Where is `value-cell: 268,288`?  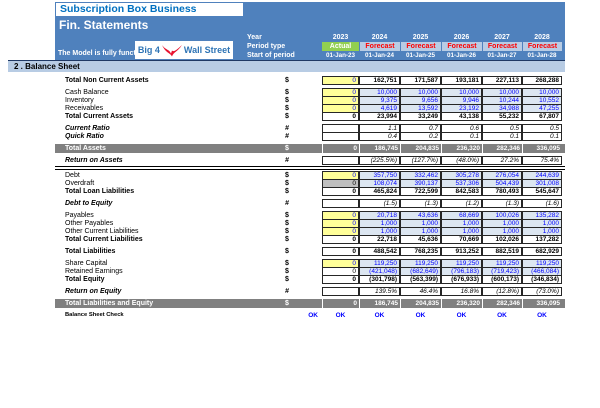 value-cell: 268,288 is located at coordinates (542, 80).